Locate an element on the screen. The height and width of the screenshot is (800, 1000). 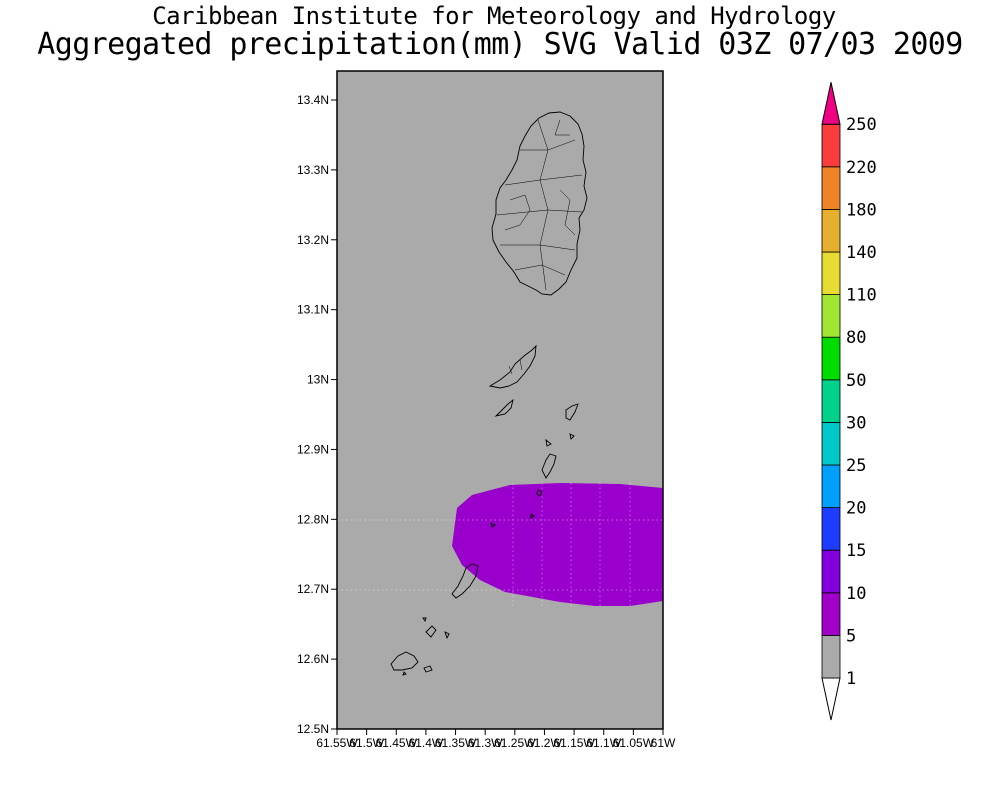
island-saint-lucia is located at coordinates (539, 203).